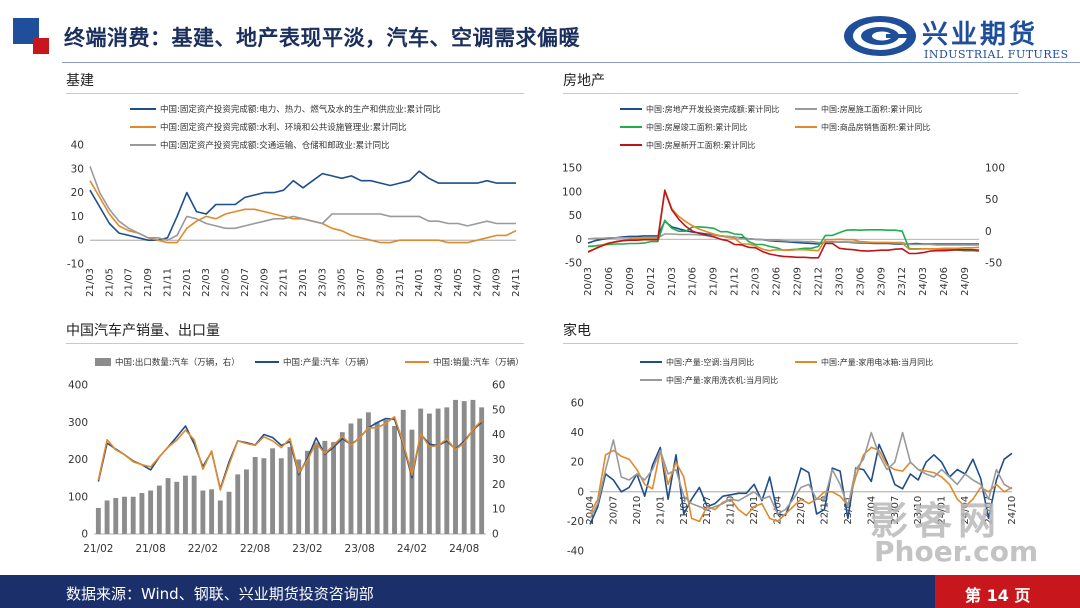  Describe the element at coordinates (714, 281) in the screenshot. I see `property-xtick: 21/09` at that location.